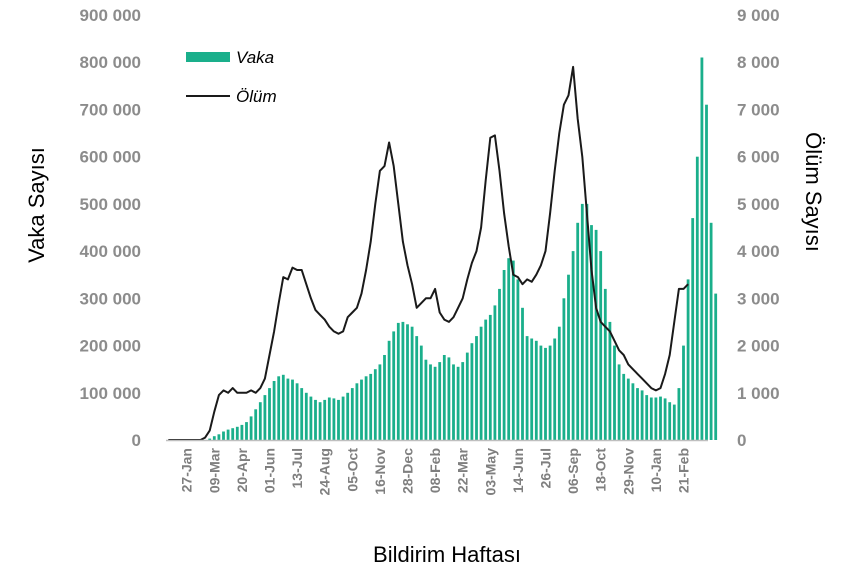 This screenshot has height=584, width=844. What do you see at coordinates (601, 470) in the screenshot?
I see `x-tick-label: 18-Oct` at bounding box center [601, 470].